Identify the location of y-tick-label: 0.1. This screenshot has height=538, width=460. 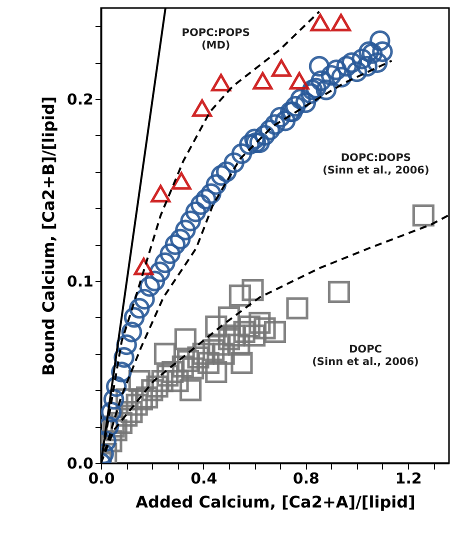
(80, 281).